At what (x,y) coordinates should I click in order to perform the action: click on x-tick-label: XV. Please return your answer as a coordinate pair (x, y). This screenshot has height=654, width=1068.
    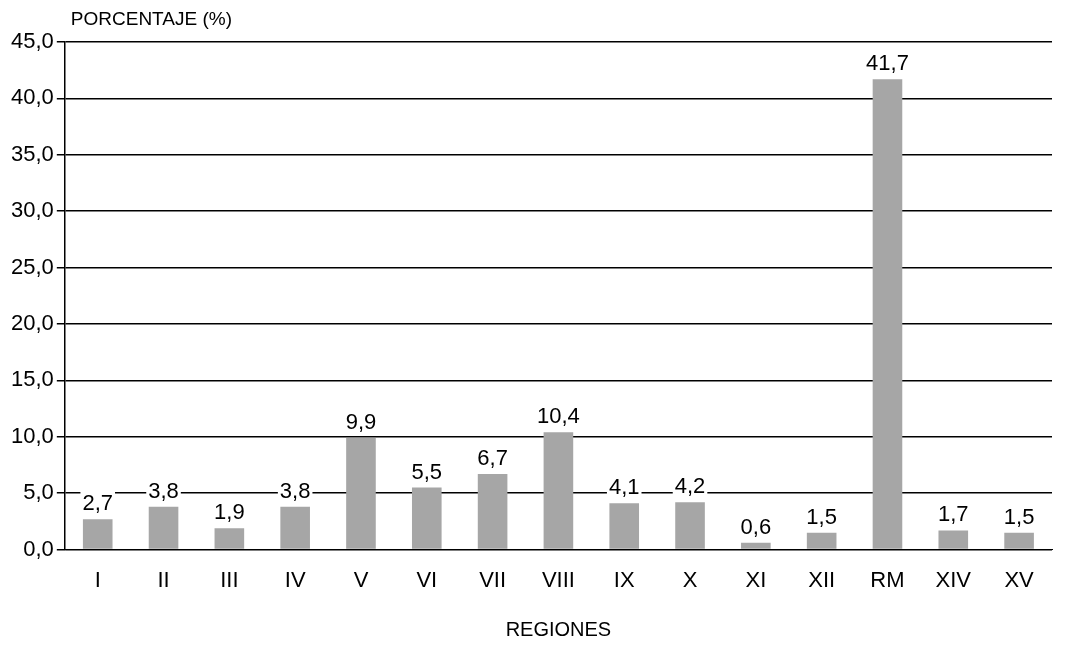
    Looking at the image, I should click on (1019, 579).